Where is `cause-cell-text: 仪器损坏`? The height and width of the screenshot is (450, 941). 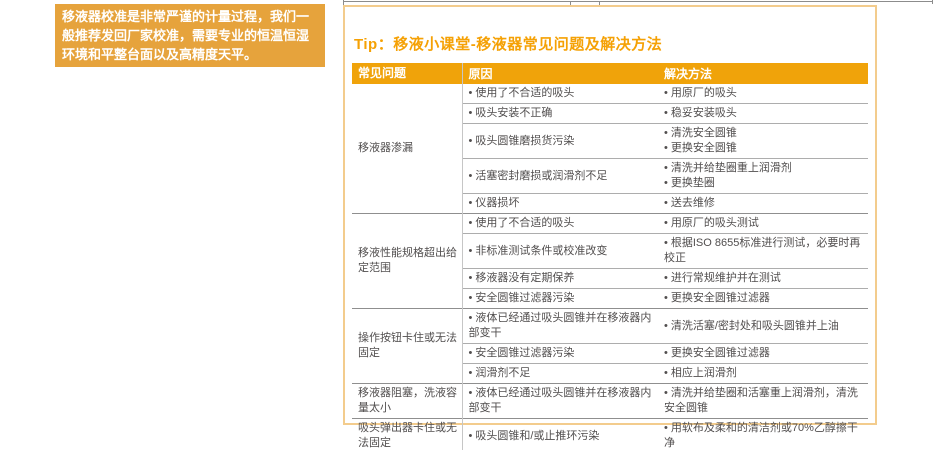
cause-cell-text: 仪器损坏 is located at coordinates (497, 203).